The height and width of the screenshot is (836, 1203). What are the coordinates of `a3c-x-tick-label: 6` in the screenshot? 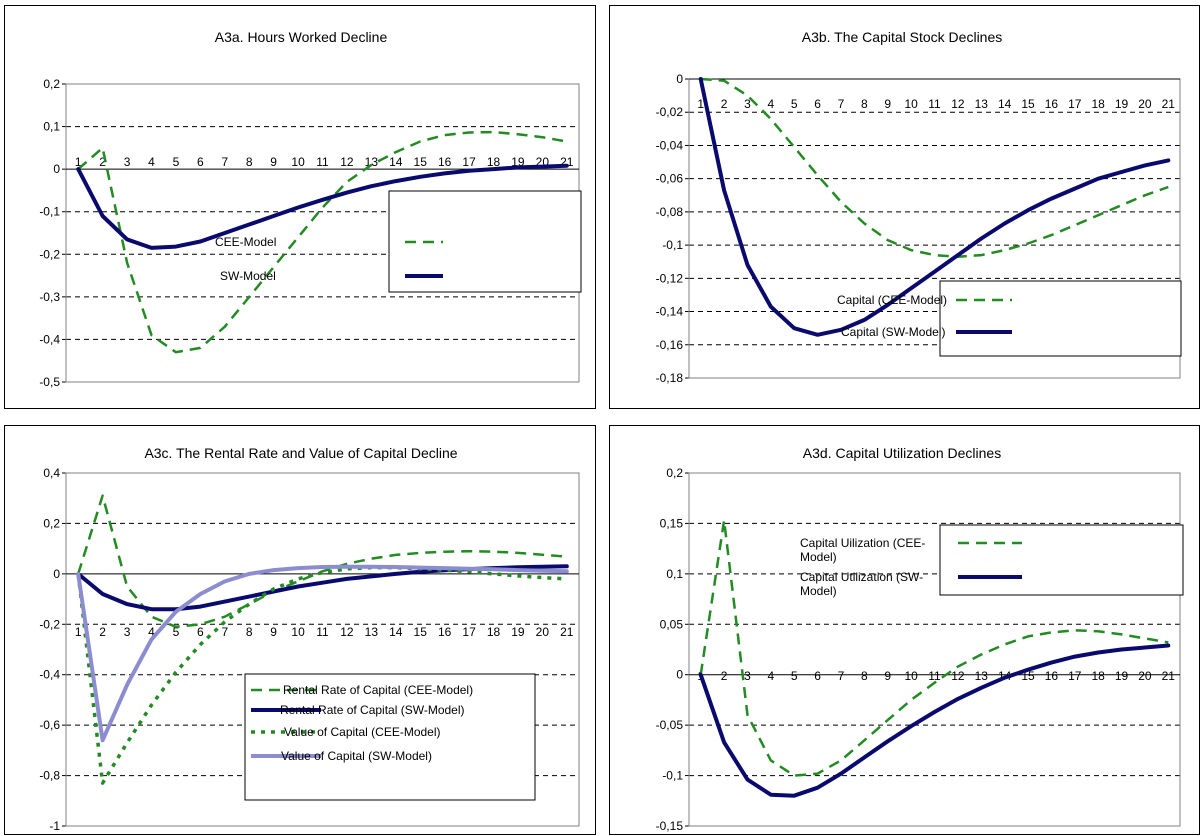 It's located at (200, 632).